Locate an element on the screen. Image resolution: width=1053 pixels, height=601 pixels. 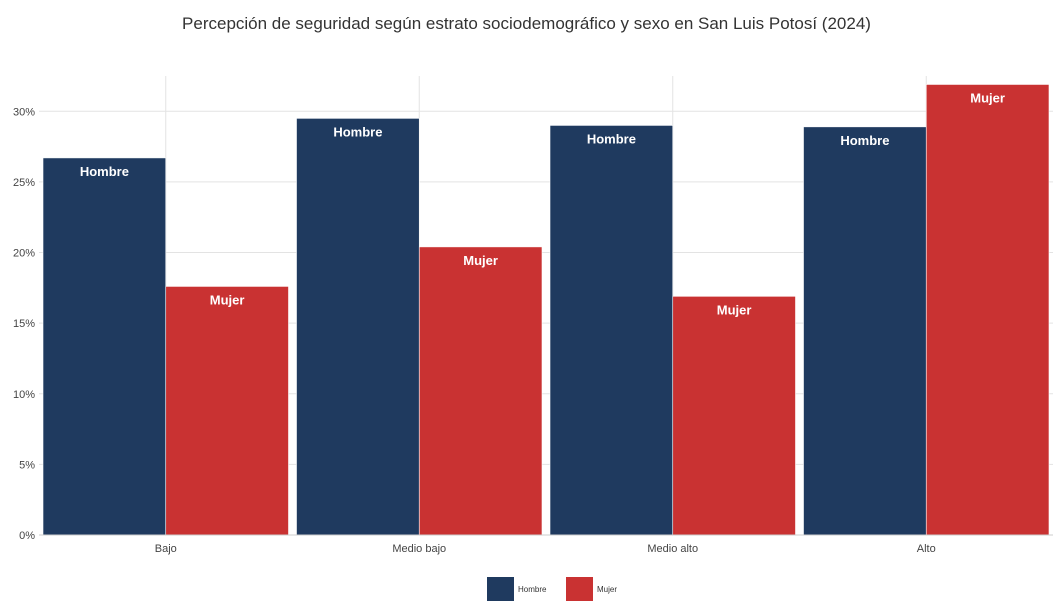
x-tick-label: Alto is located at coordinates (926, 549).